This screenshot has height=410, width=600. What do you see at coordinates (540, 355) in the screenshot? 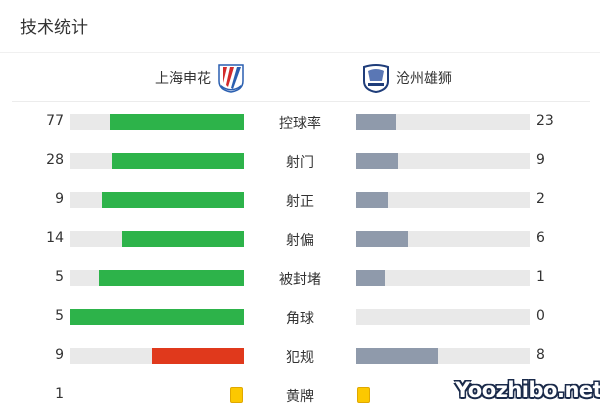
I see `away-value: 8` at bounding box center [540, 355].